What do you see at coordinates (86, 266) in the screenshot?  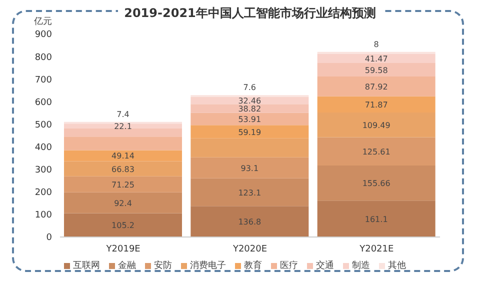 I see `legend-label: 互联网` at bounding box center [86, 266].